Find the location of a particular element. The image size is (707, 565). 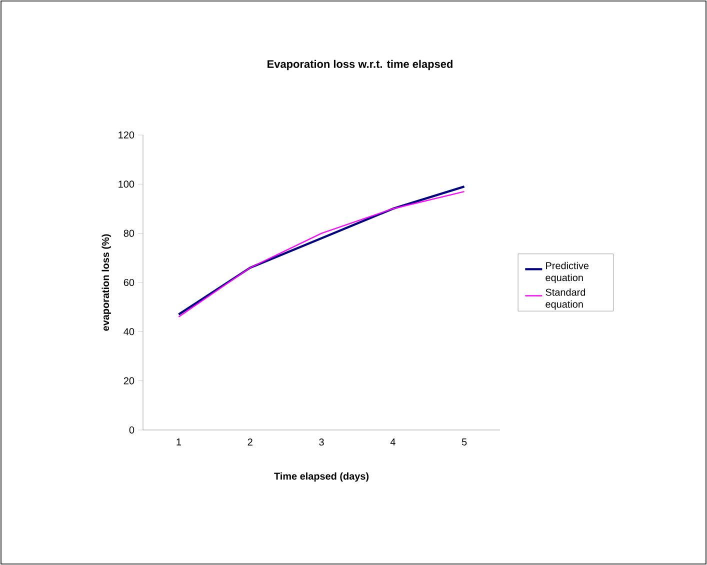

x-tick-label: 4 is located at coordinates (393, 442).